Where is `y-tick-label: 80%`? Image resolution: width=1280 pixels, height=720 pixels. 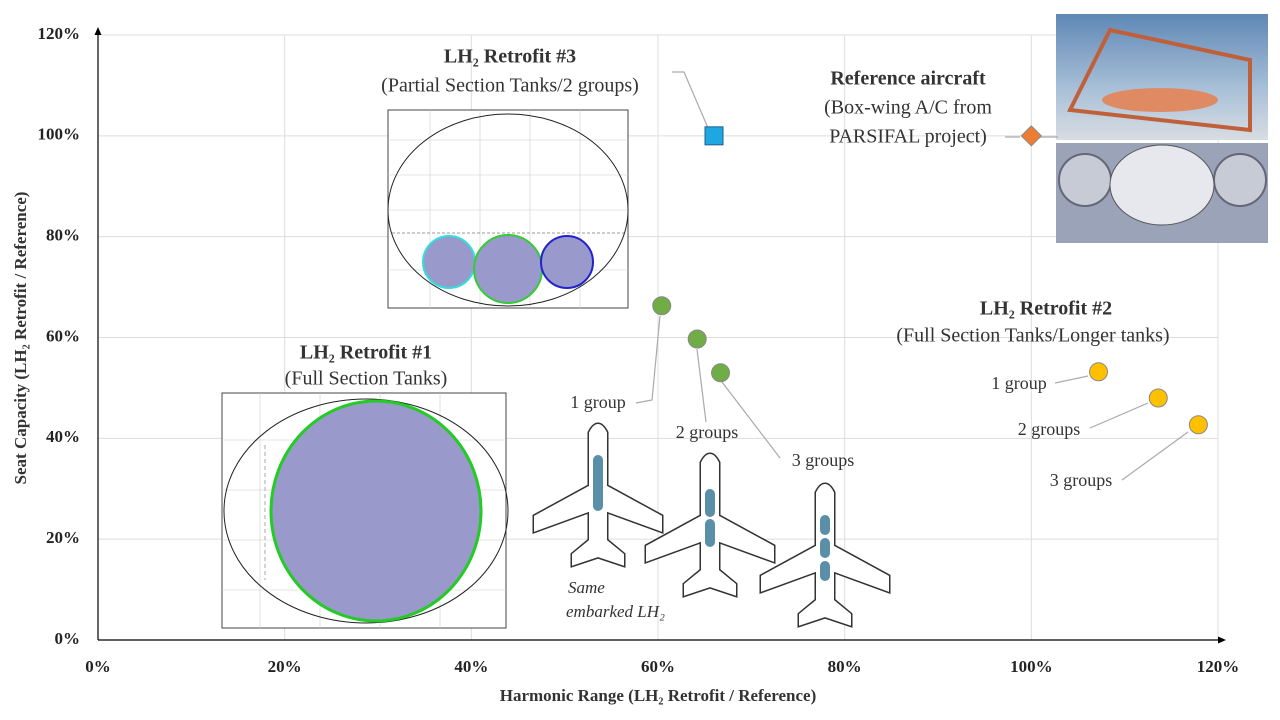 y-tick-label: 80% is located at coordinates (63, 235).